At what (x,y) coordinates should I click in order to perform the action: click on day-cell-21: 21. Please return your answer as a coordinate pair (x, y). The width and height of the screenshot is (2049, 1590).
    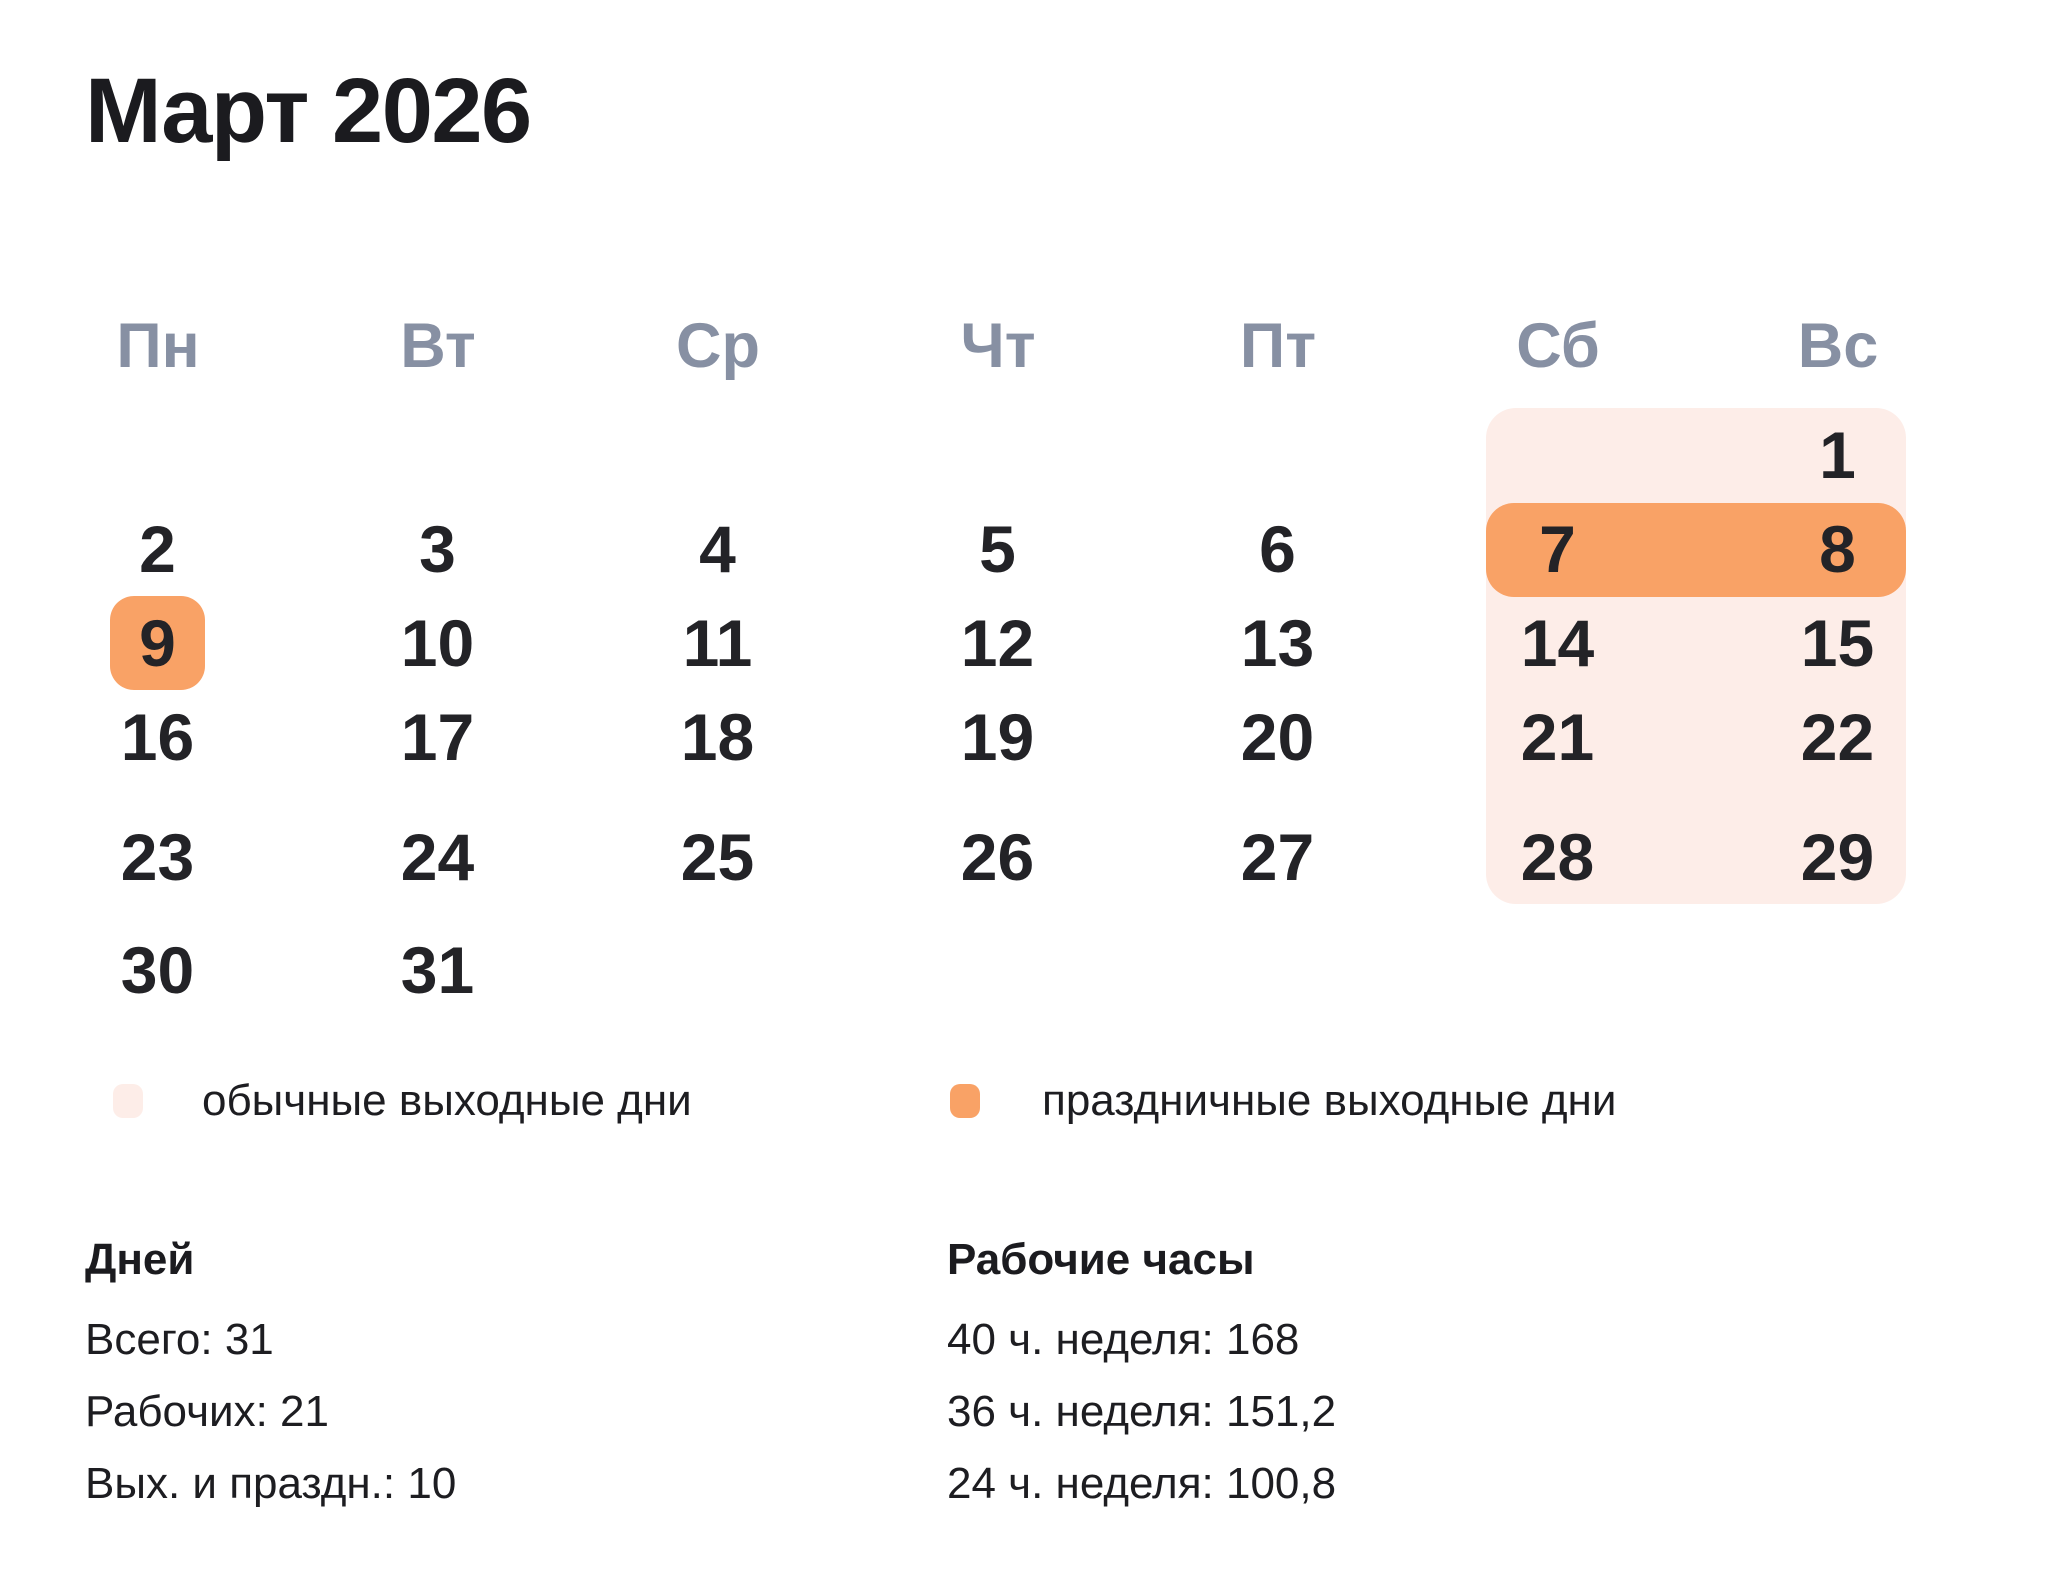
    Looking at the image, I should click on (1557, 737).